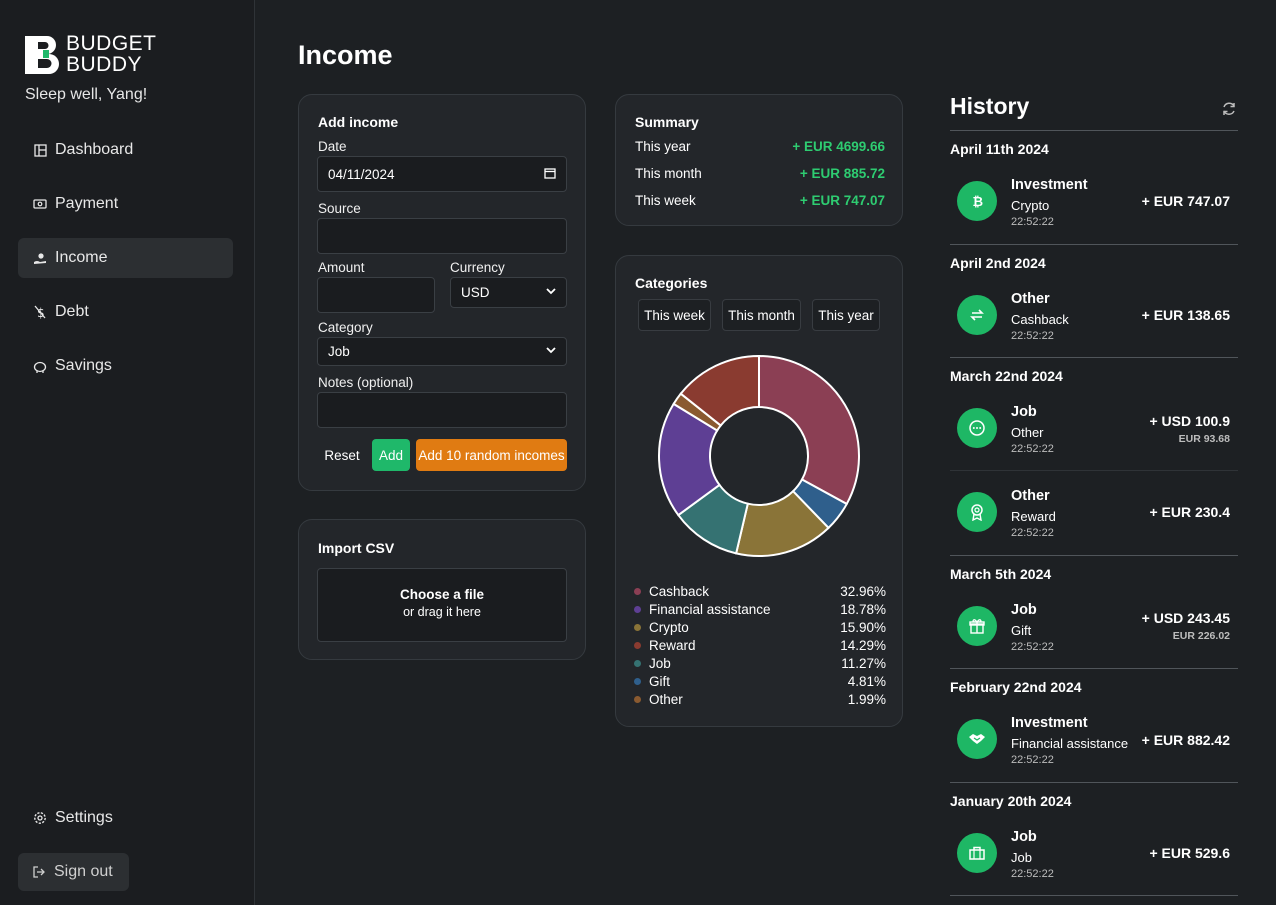 This screenshot has height=905, width=1276. What do you see at coordinates (760, 609) in the screenshot?
I see `legend-item: Financial assistance 18.78%` at bounding box center [760, 609].